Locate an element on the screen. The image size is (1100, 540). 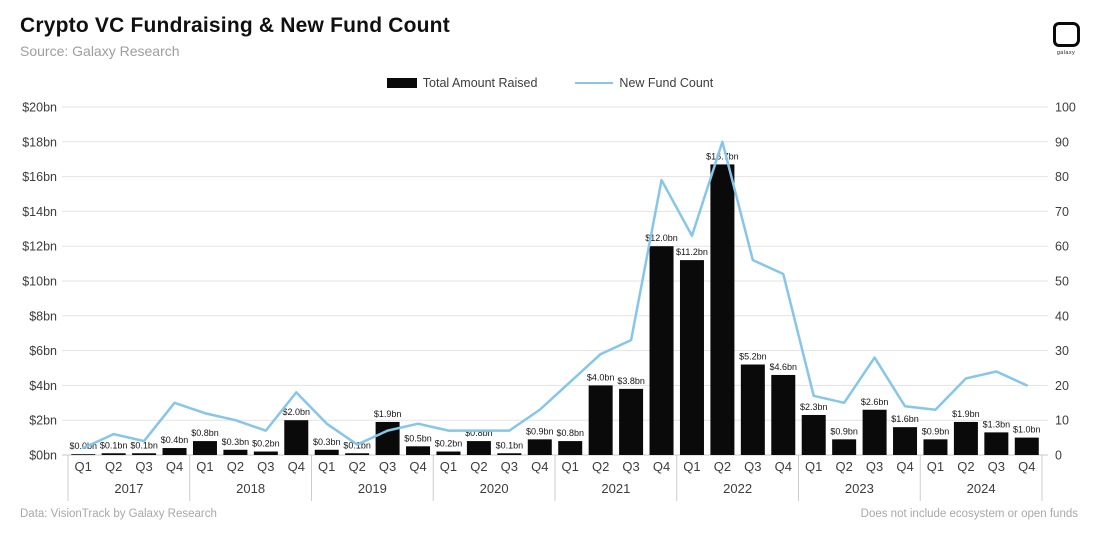
legend-label-total-amount-raised: Total Amount Raised is located at coordinates (480, 83).